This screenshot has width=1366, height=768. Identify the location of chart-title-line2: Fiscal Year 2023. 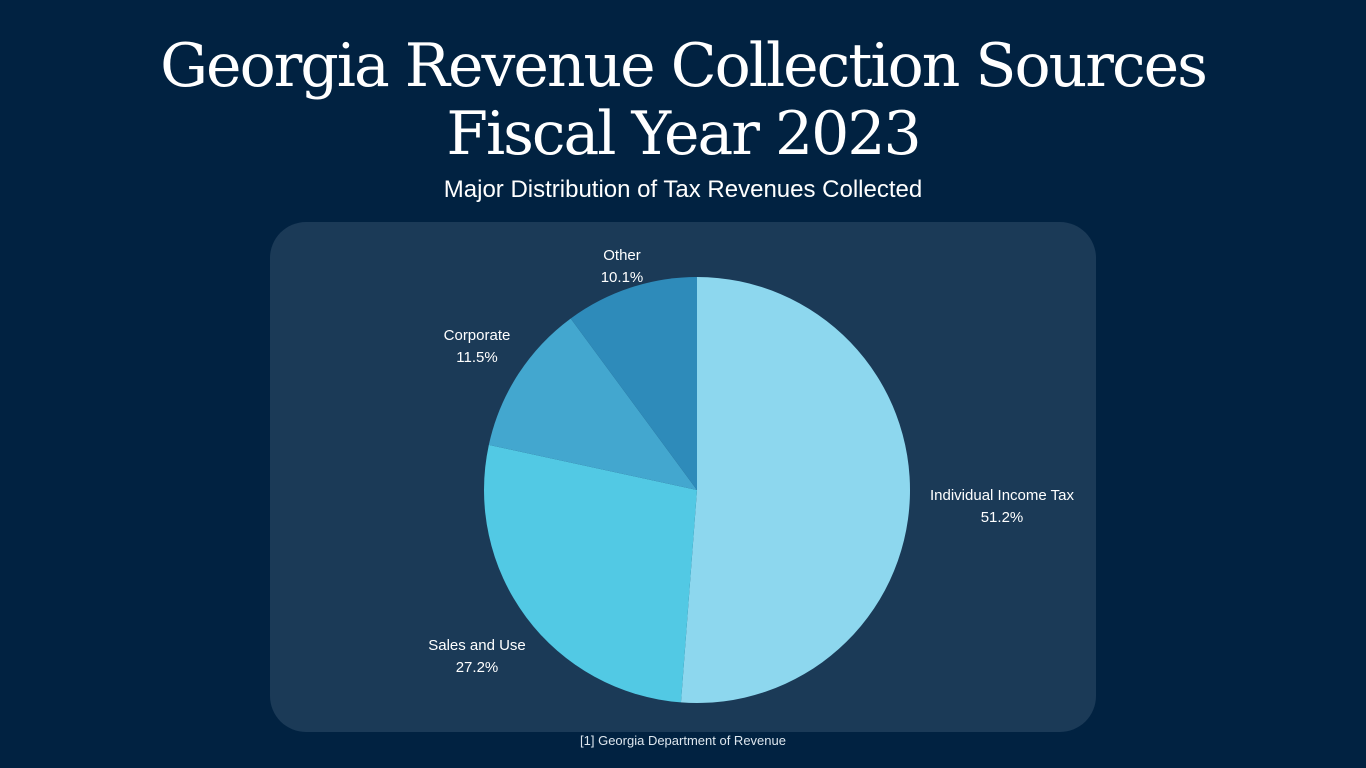
(683, 134).